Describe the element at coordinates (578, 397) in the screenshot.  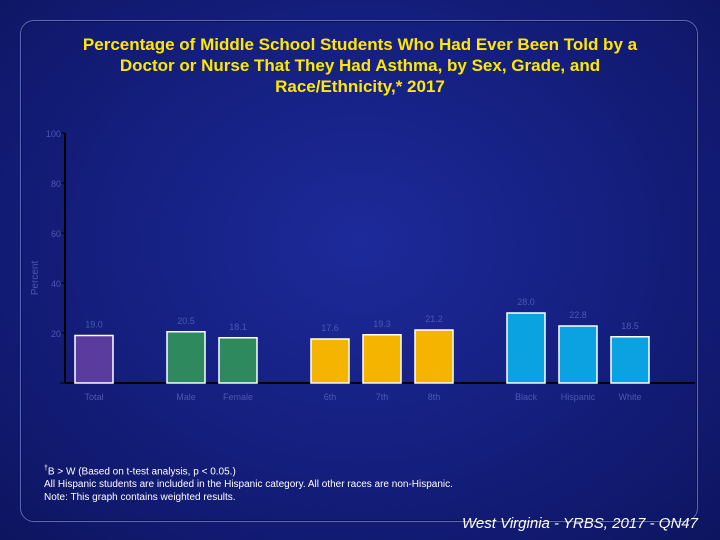
I see `category-label: Hispanic` at that location.